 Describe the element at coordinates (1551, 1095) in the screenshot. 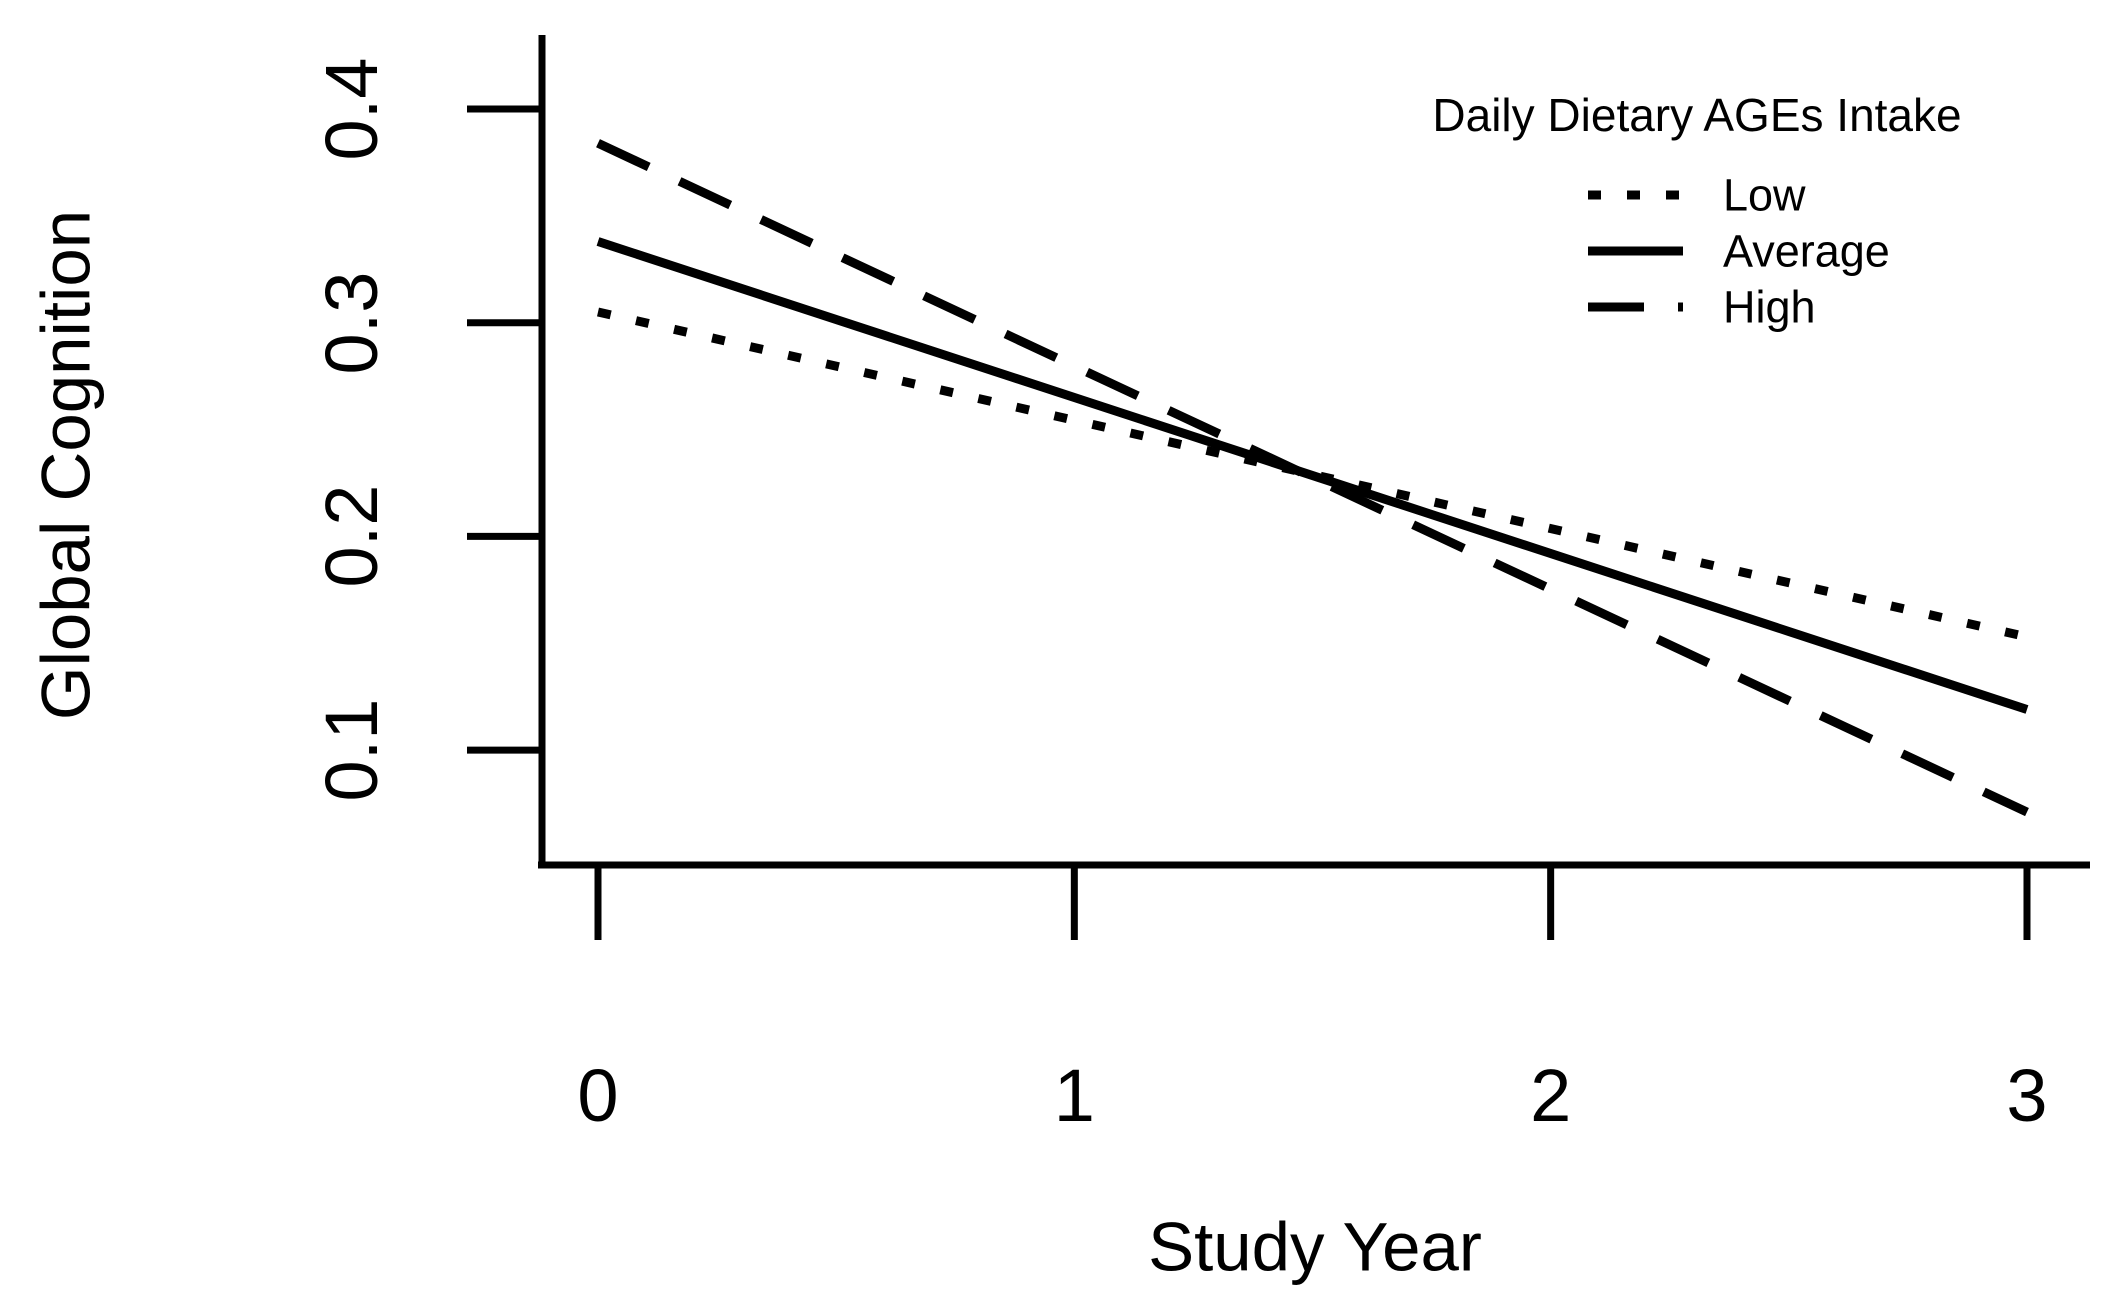

I see `x-tick-label: 2` at that location.